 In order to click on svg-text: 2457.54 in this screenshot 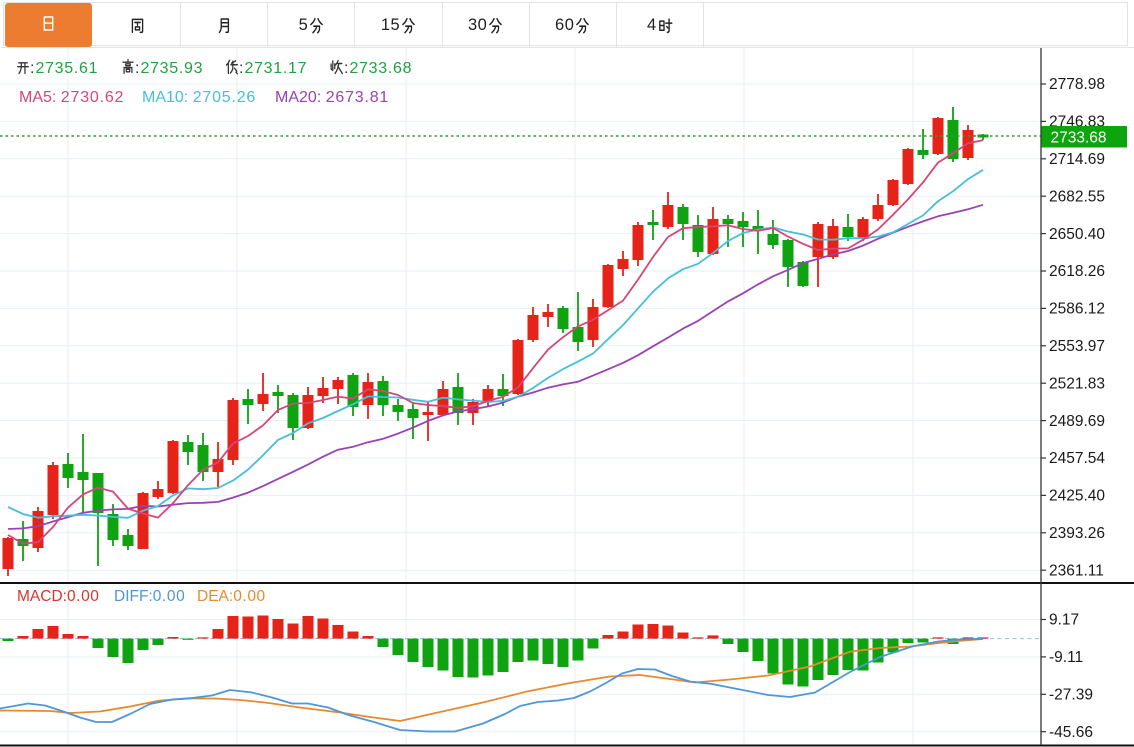, I will do `click(1077, 458)`.